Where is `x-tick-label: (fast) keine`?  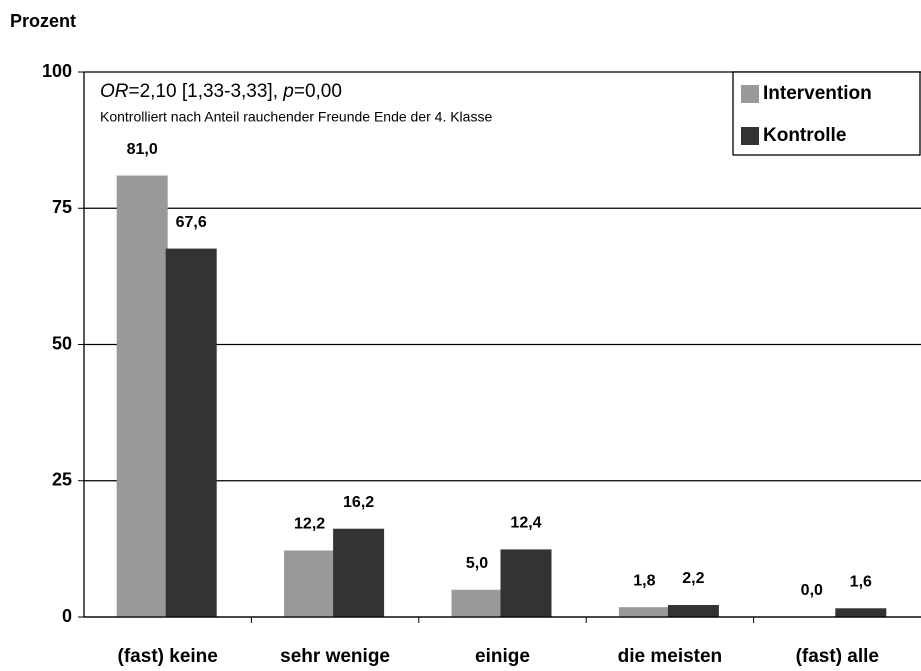 x-tick-label: (fast) keine is located at coordinates (168, 656).